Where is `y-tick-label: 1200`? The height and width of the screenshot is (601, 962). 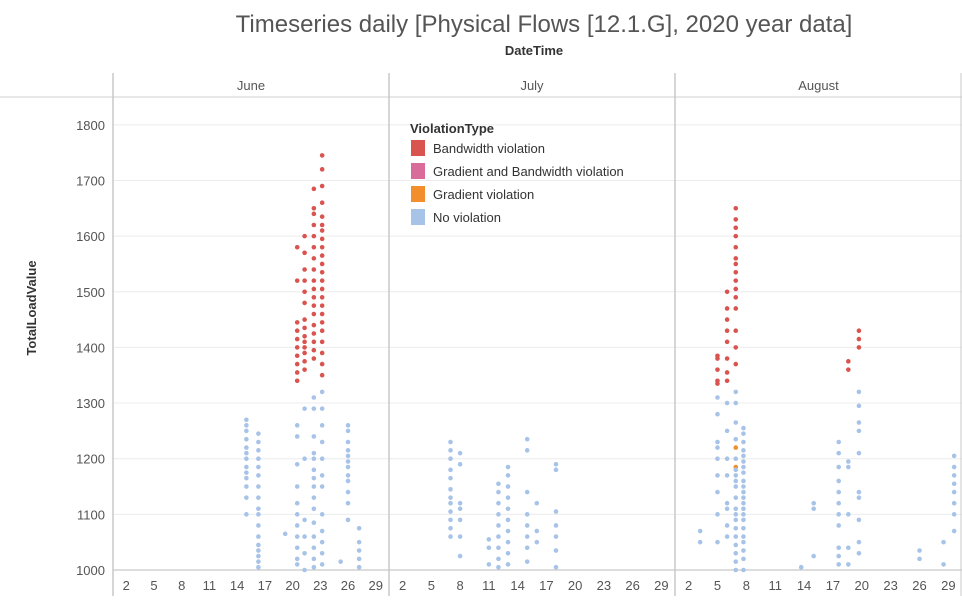
y-tick-label: 1200 is located at coordinates (90, 459).